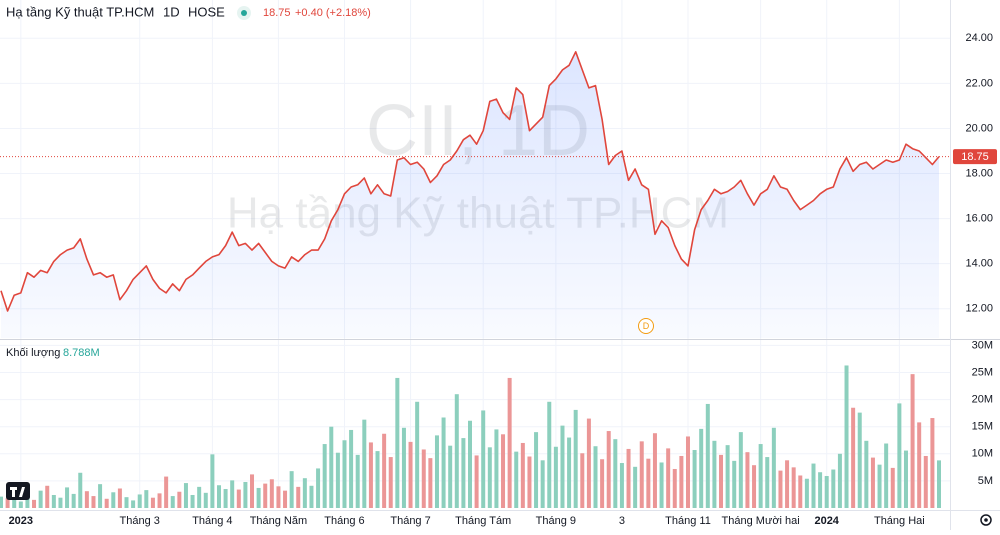 The width and height of the screenshot is (1000, 535). I want to click on y-tick-label: 16.00, so click(979, 218).